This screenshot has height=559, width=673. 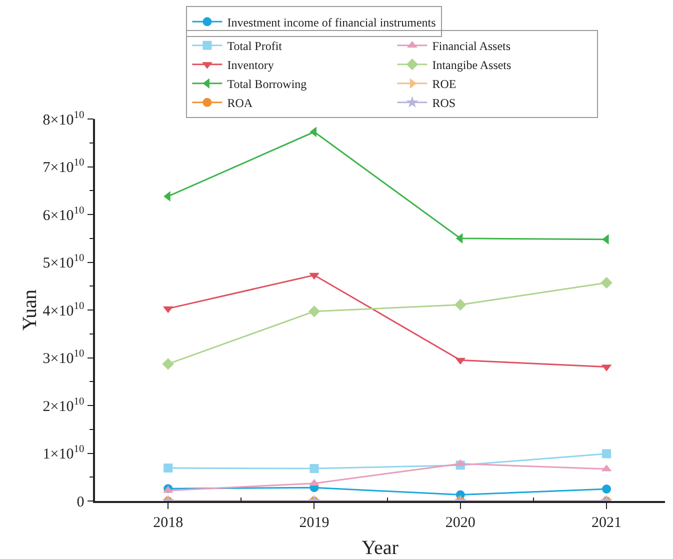 What do you see at coordinates (63, 119) in the screenshot?
I see `y-tick-label: 8×10$^{10}$` at bounding box center [63, 119].